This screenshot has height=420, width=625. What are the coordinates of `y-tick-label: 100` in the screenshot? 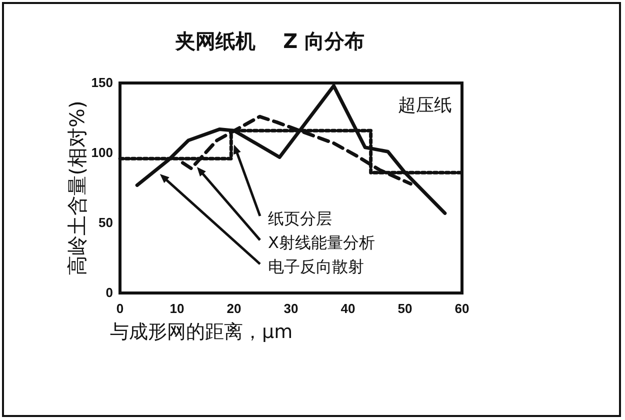 It's located at (102, 152).